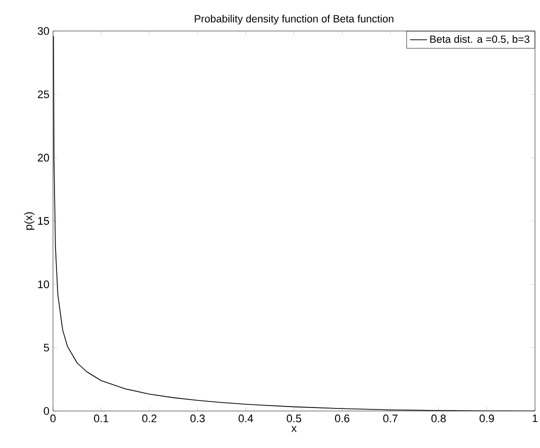 The width and height of the screenshot is (540, 448). Describe the element at coordinates (390, 418) in the screenshot. I see `x-tick-label: 0.7` at that location.